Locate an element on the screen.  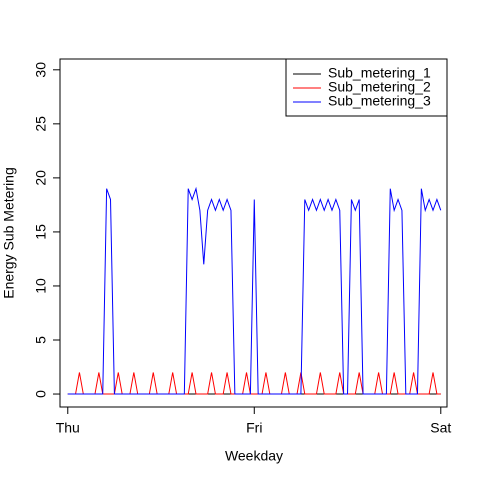
y-tick-label: 25 is located at coordinates (41, 124).